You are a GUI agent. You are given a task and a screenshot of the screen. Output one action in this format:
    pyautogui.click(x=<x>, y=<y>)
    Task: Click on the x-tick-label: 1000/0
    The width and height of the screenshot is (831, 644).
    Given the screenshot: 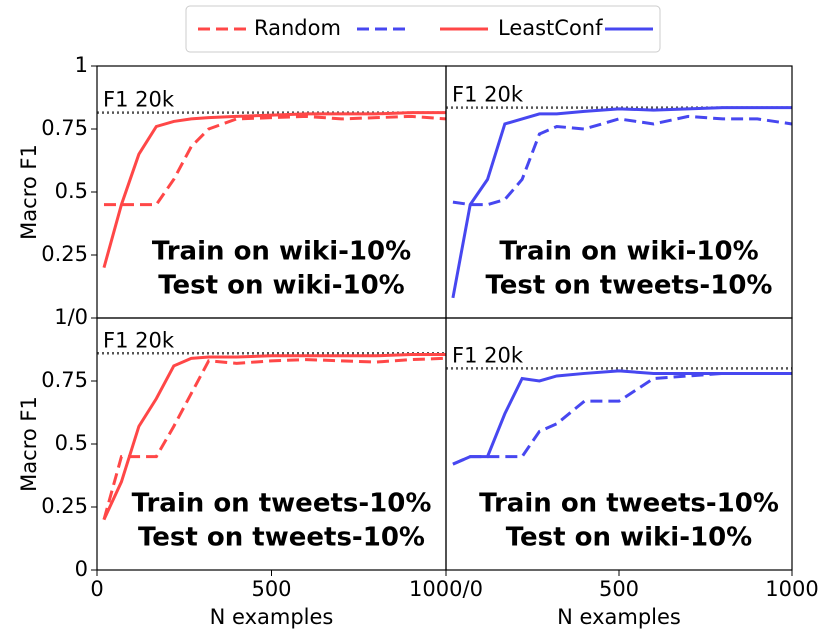 What is the action you would take?
    pyautogui.click(x=446, y=589)
    